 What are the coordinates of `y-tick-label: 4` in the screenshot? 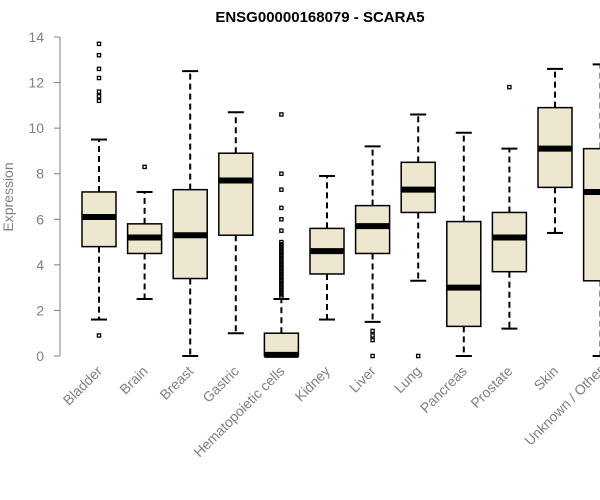 It's located at (40, 265).